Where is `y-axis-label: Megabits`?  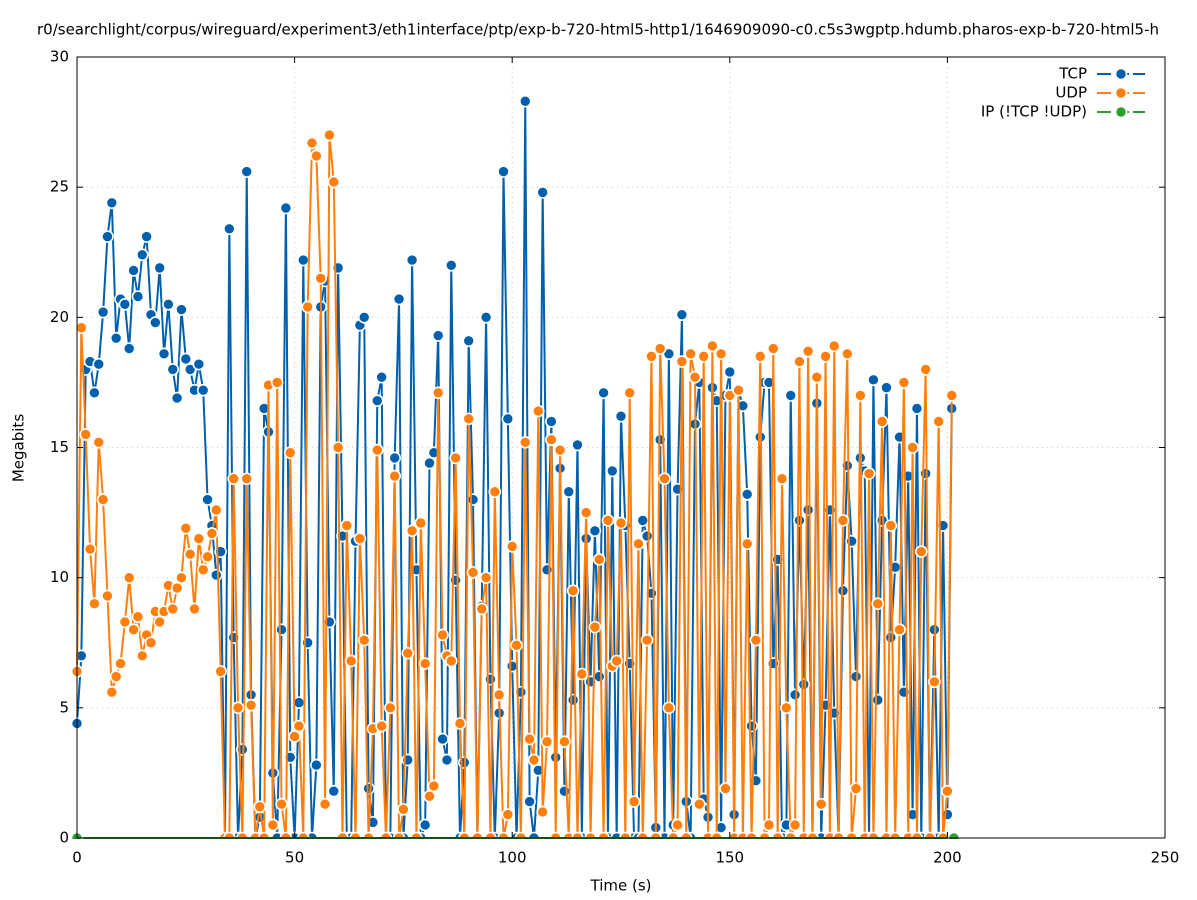
y-axis-label: Megabits is located at coordinates (19, 448).